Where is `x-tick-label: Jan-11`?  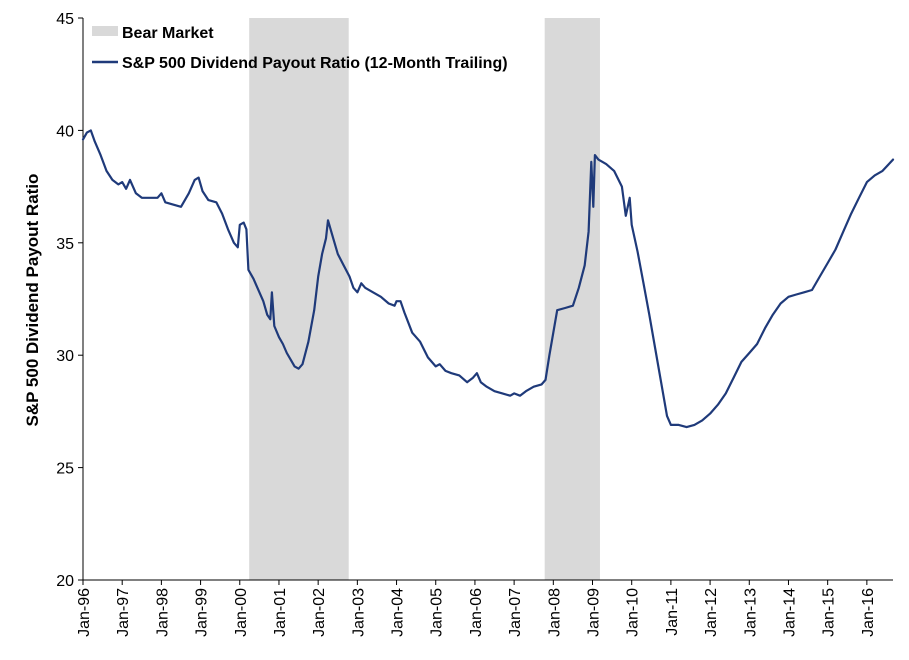 x-tick-label: Jan-11 is located at coordinates (672, 612).